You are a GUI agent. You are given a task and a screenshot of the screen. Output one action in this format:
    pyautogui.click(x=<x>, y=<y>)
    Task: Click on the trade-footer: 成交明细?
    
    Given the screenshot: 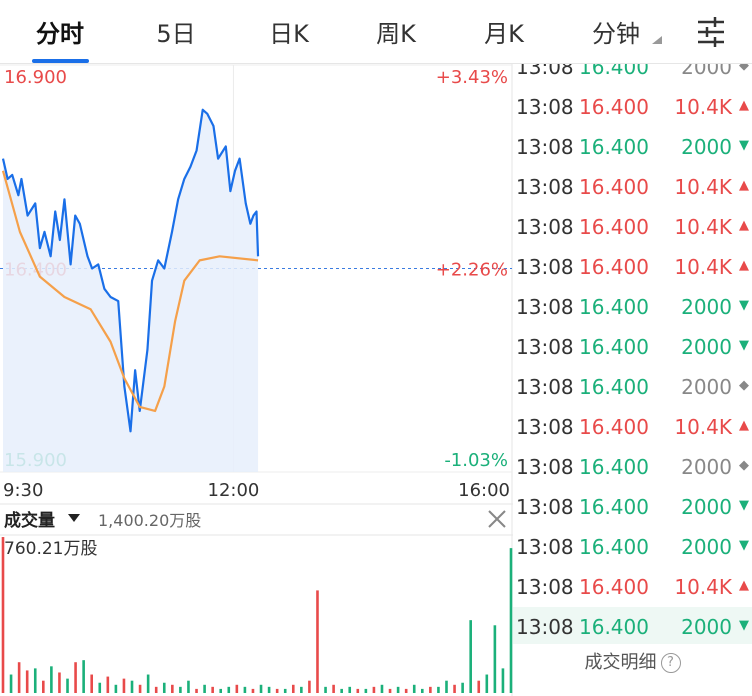 What is the action you would take?
    pyautogui.click(x=632, y=661)
    